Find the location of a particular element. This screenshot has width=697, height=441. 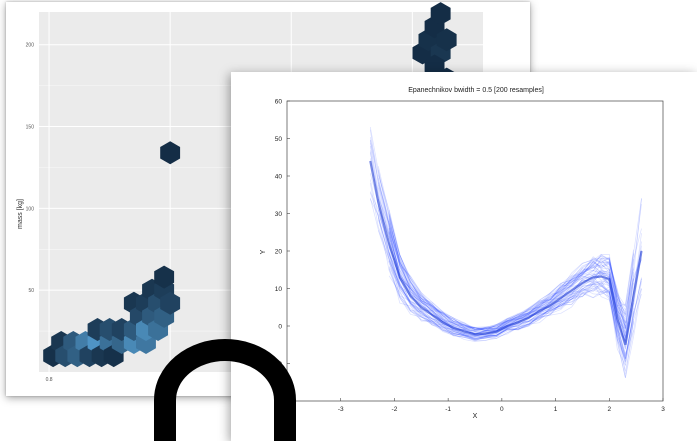

y-axis-ticks: 50 100 150 200 is located at coordinates (30, 168).